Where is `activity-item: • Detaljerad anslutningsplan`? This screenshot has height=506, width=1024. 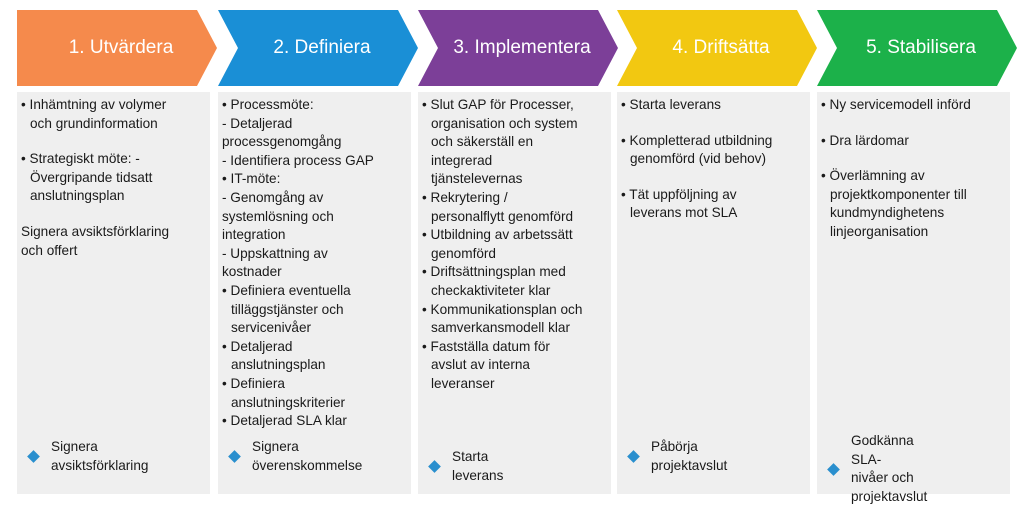 activity-item: • Detaljerad anslutningsplan is located at coordinates (274, 355).